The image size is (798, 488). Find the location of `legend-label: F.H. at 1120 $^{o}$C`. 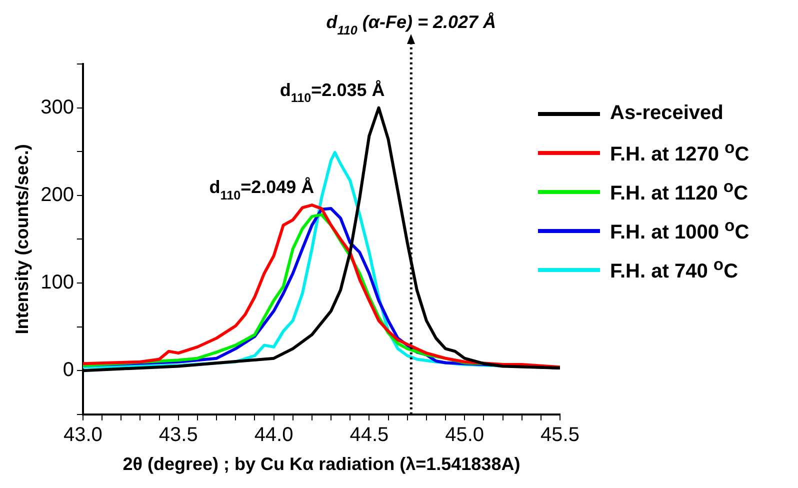

legend-label: F.H. at 1120 $^{o}$C is located at coordinates (679, 191).